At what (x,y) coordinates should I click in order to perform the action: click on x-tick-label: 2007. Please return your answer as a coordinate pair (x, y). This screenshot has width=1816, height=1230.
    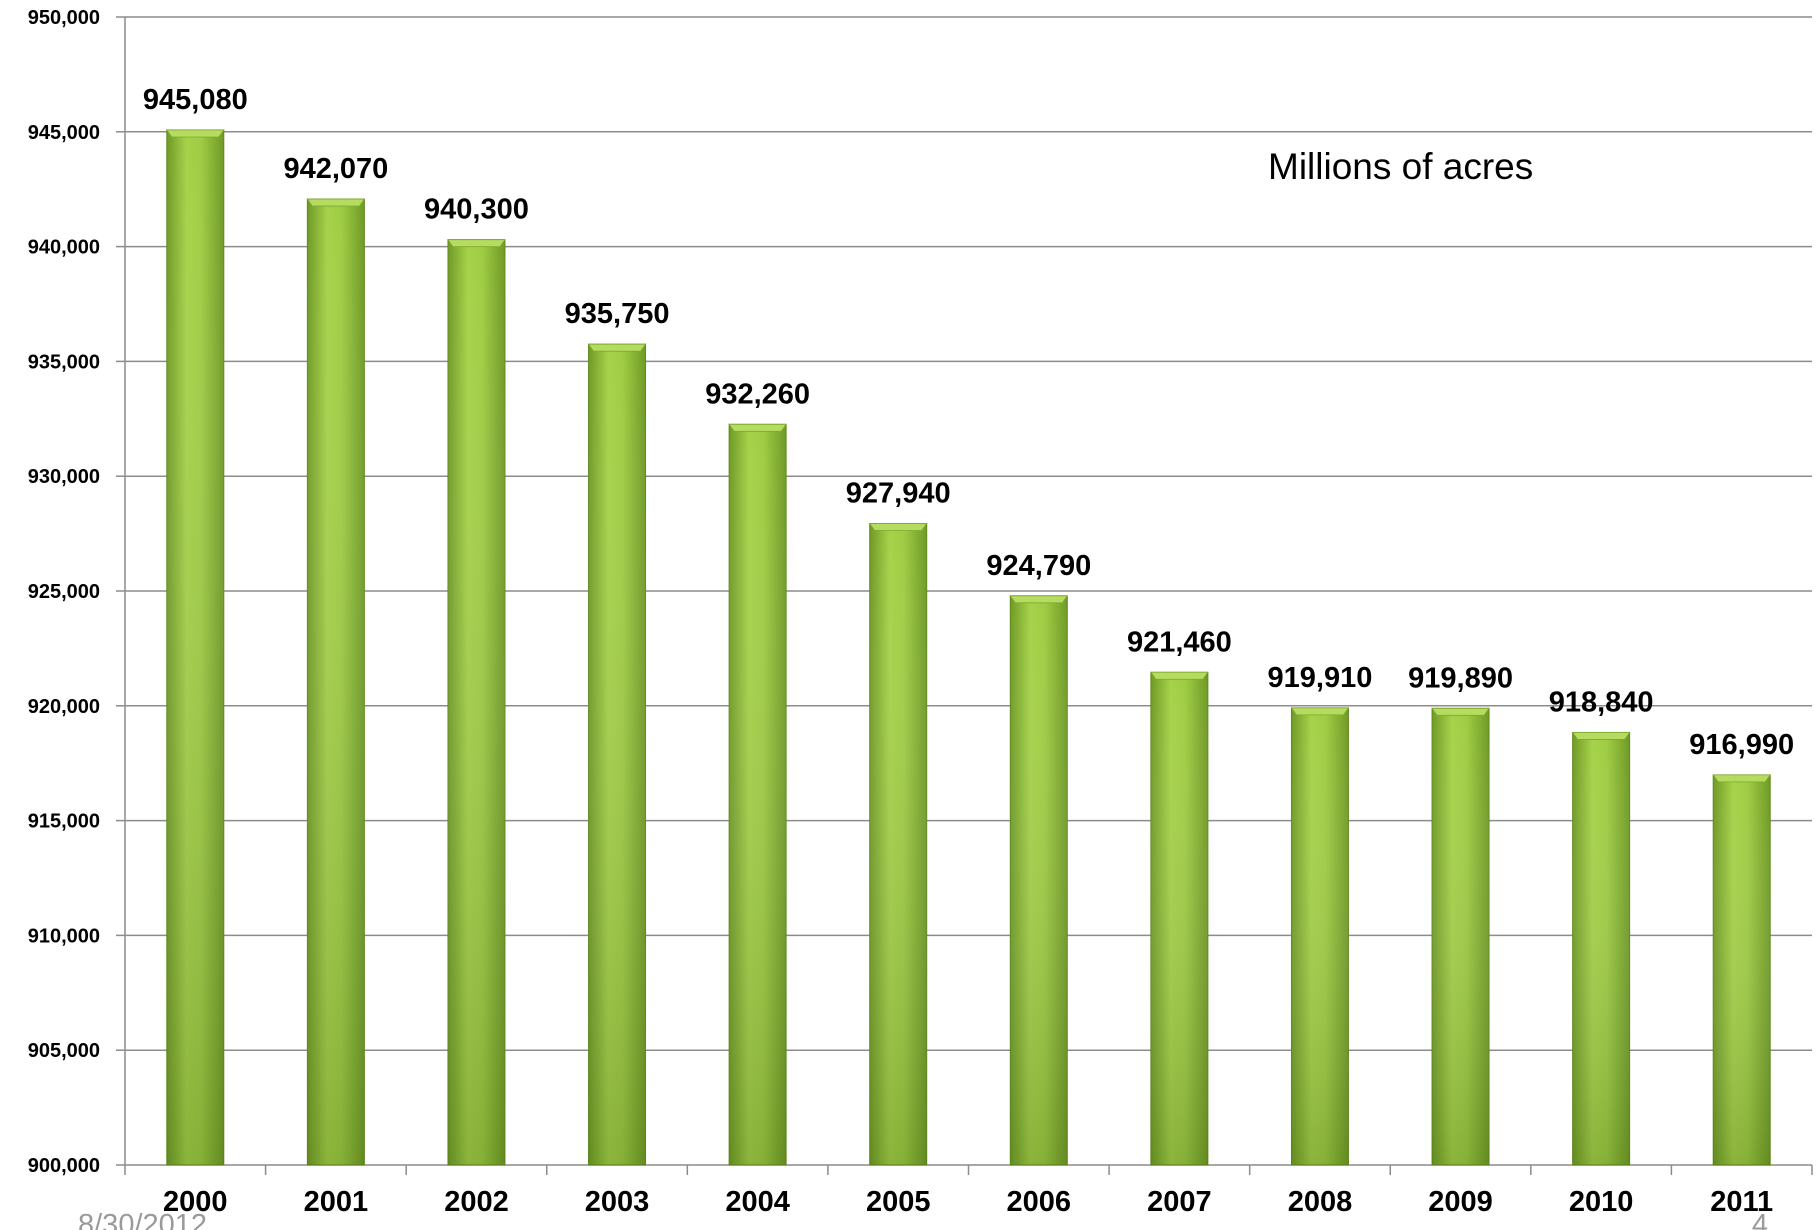
    Looking at the image, I should click on (1179, 1202).